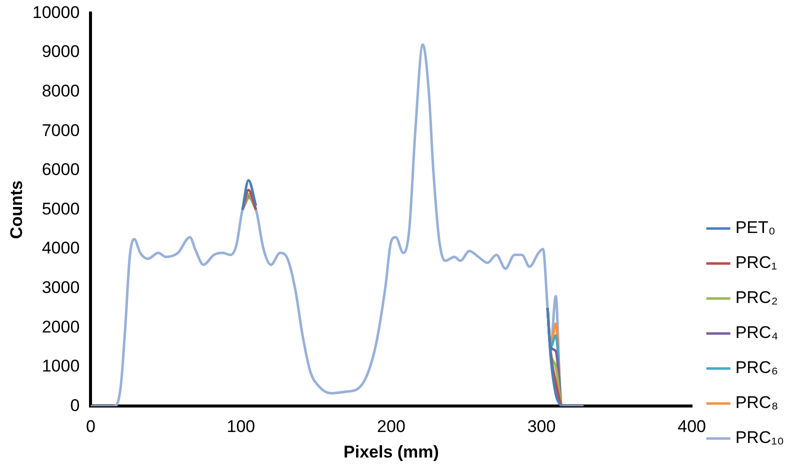 The height and width of the screenshot is (465, 804). I want to click on legend-label: PRC₁, so click(756, 262).